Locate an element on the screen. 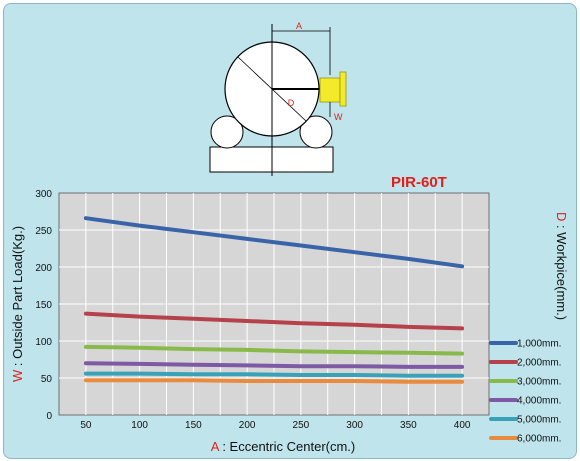  y-axis-title: W : Outside Part Load(Kg.) is located at coordinates (17, 304).